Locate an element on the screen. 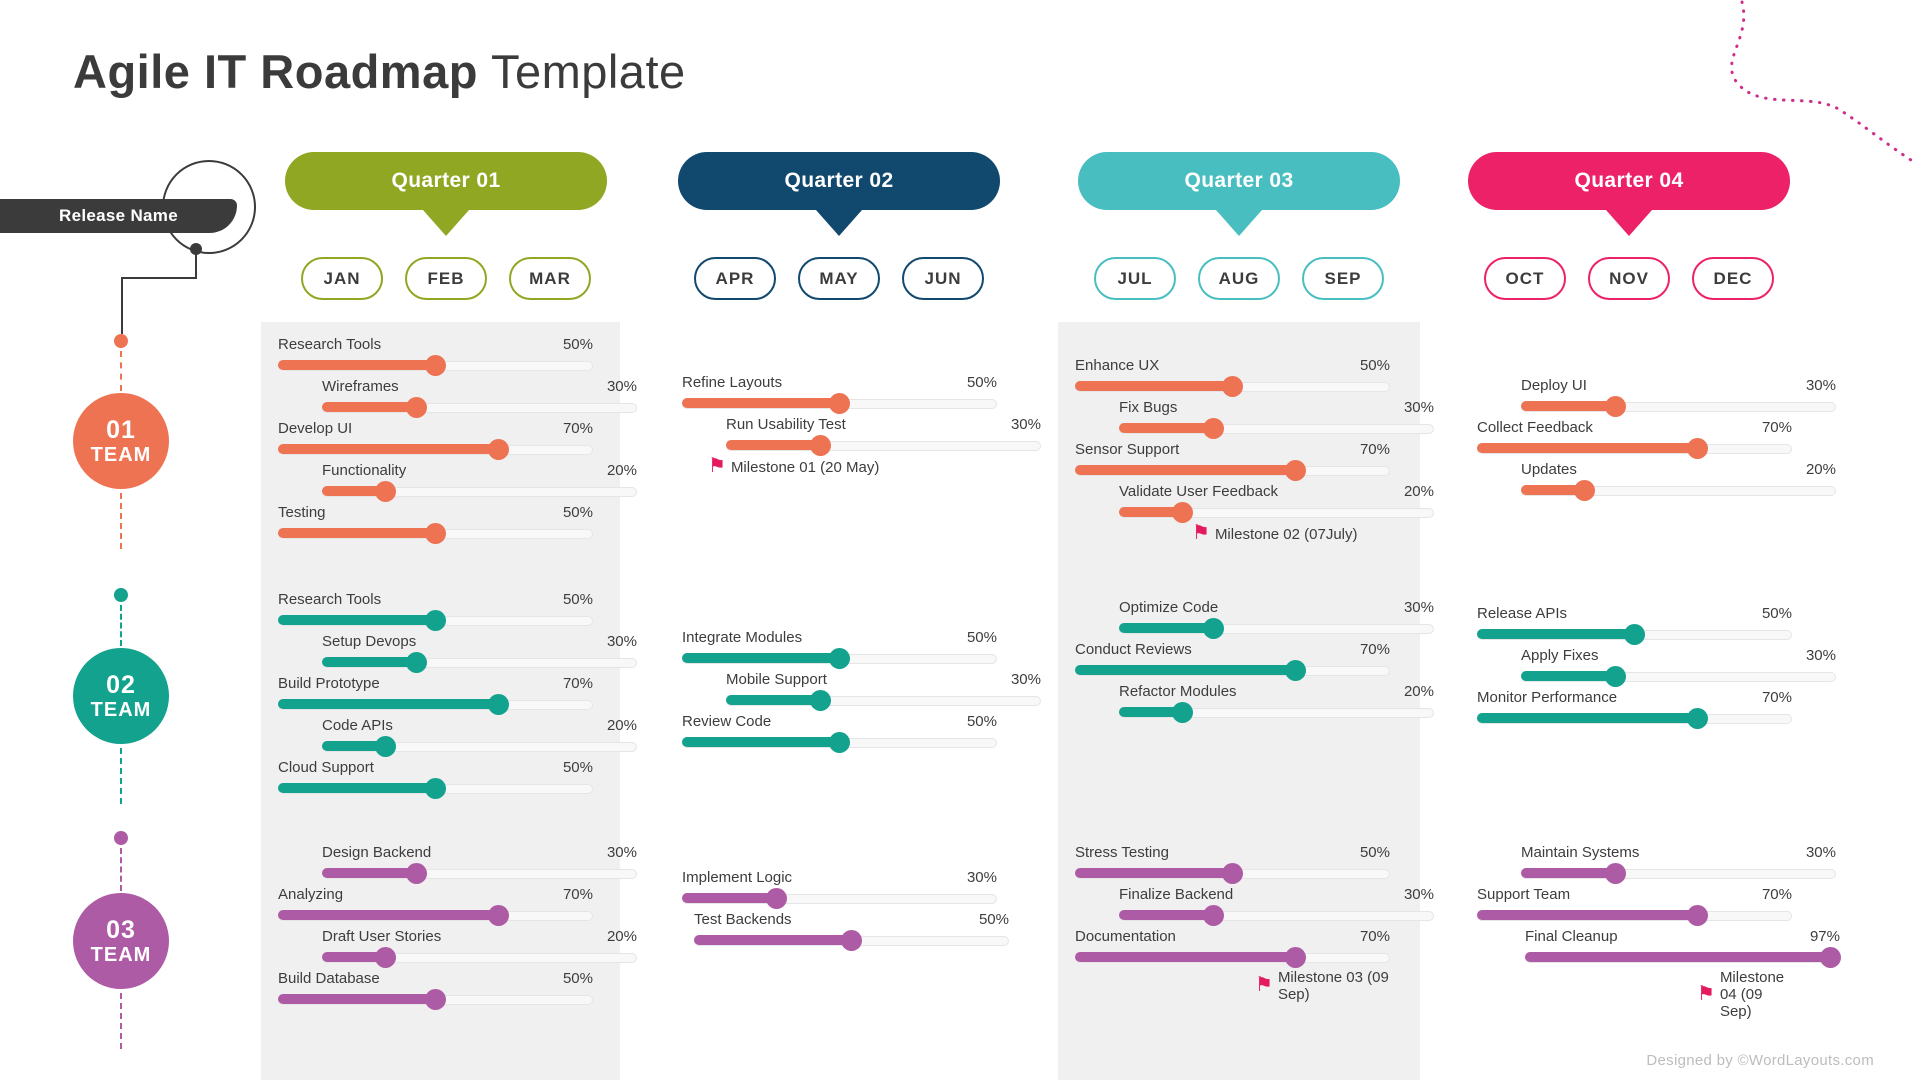 The image size is (1920, 1080). team-circle: 03 TEAM is located at coordinates (121, 941).